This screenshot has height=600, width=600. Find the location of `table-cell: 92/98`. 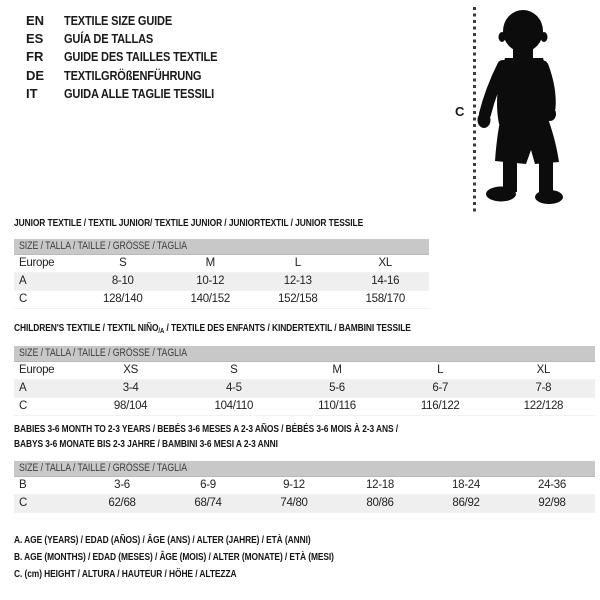

table-cell: 92/98 is located at coordinates (552, 503).